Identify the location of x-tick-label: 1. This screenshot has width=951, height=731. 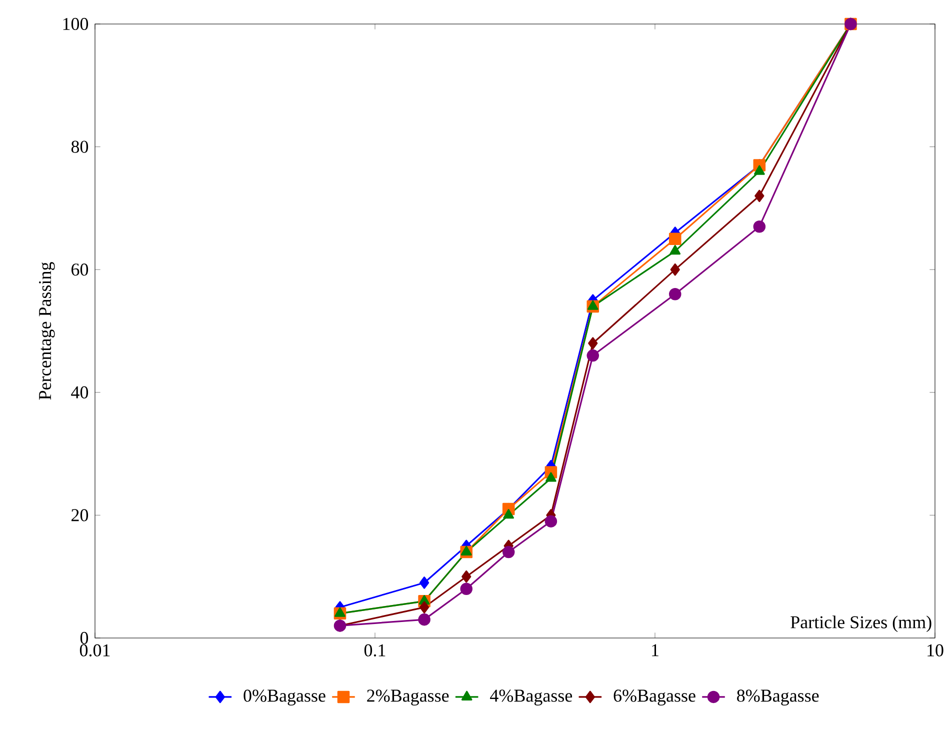
(655, 650).